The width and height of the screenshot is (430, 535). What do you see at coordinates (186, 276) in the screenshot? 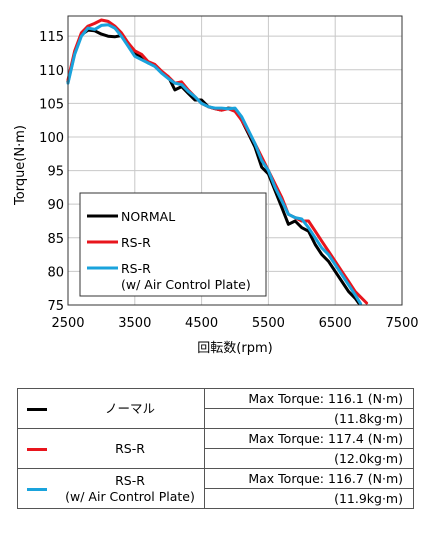
I see `legend-label: RS-R (w/ Air Control Plate)` at bounding box center [186, 276].